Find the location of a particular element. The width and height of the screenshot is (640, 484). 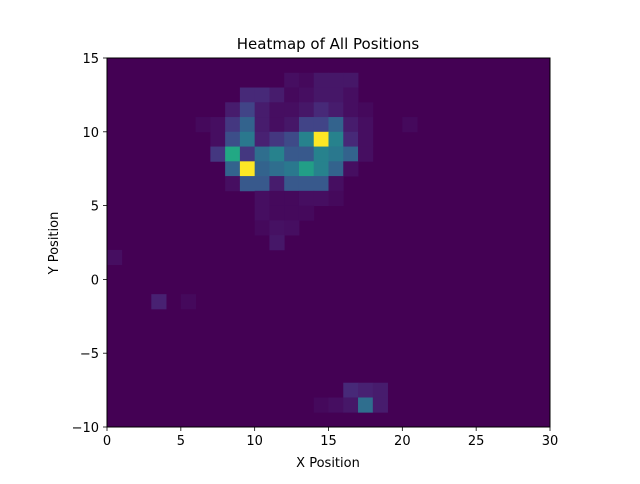

x-tick-label: 5 is located at coordinates (181, 441).